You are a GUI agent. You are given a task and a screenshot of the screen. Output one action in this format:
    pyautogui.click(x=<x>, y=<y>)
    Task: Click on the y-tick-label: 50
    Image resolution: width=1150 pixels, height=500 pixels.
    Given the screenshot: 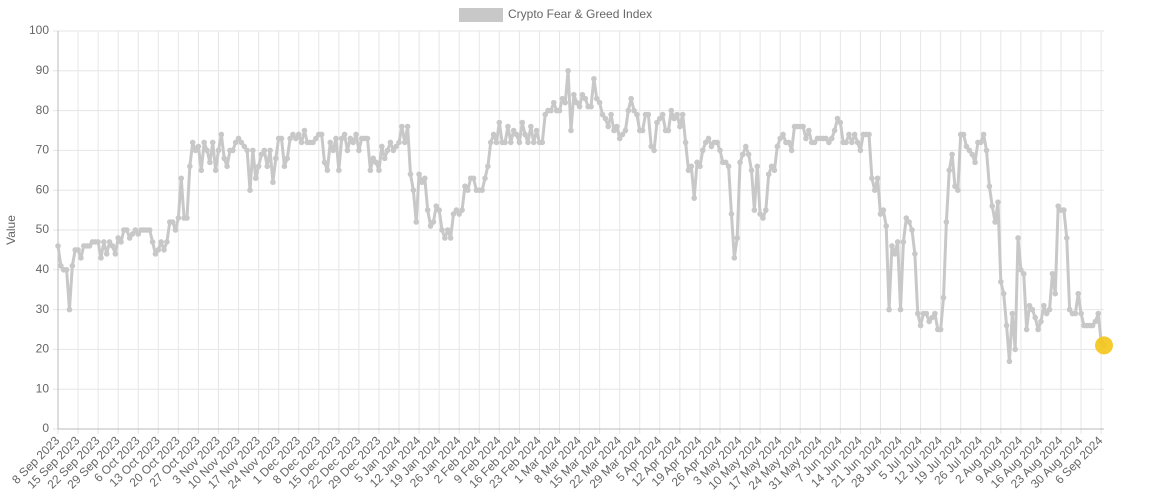 What is the action you would take?
    pyautogui.click(x=43, y=229)
    